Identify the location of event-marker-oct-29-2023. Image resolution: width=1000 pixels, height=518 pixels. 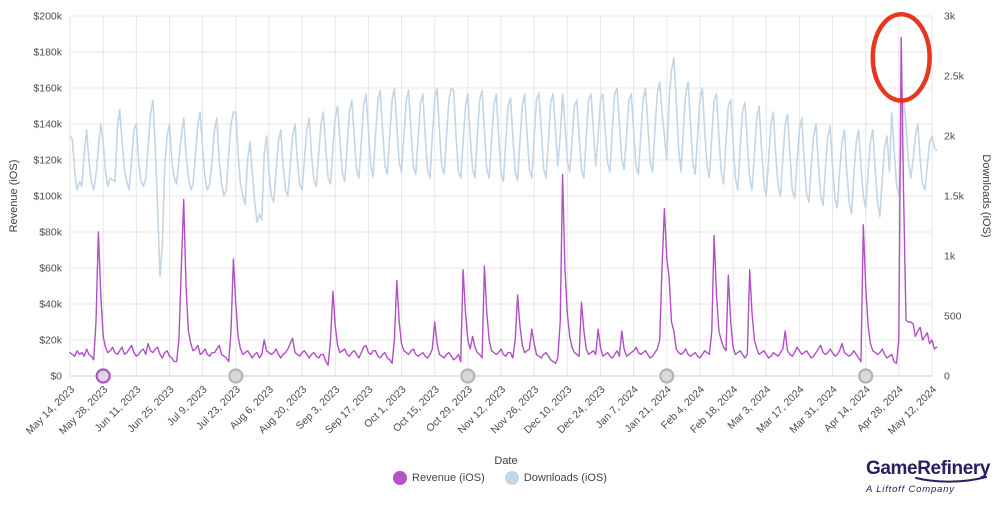
(468, 376).